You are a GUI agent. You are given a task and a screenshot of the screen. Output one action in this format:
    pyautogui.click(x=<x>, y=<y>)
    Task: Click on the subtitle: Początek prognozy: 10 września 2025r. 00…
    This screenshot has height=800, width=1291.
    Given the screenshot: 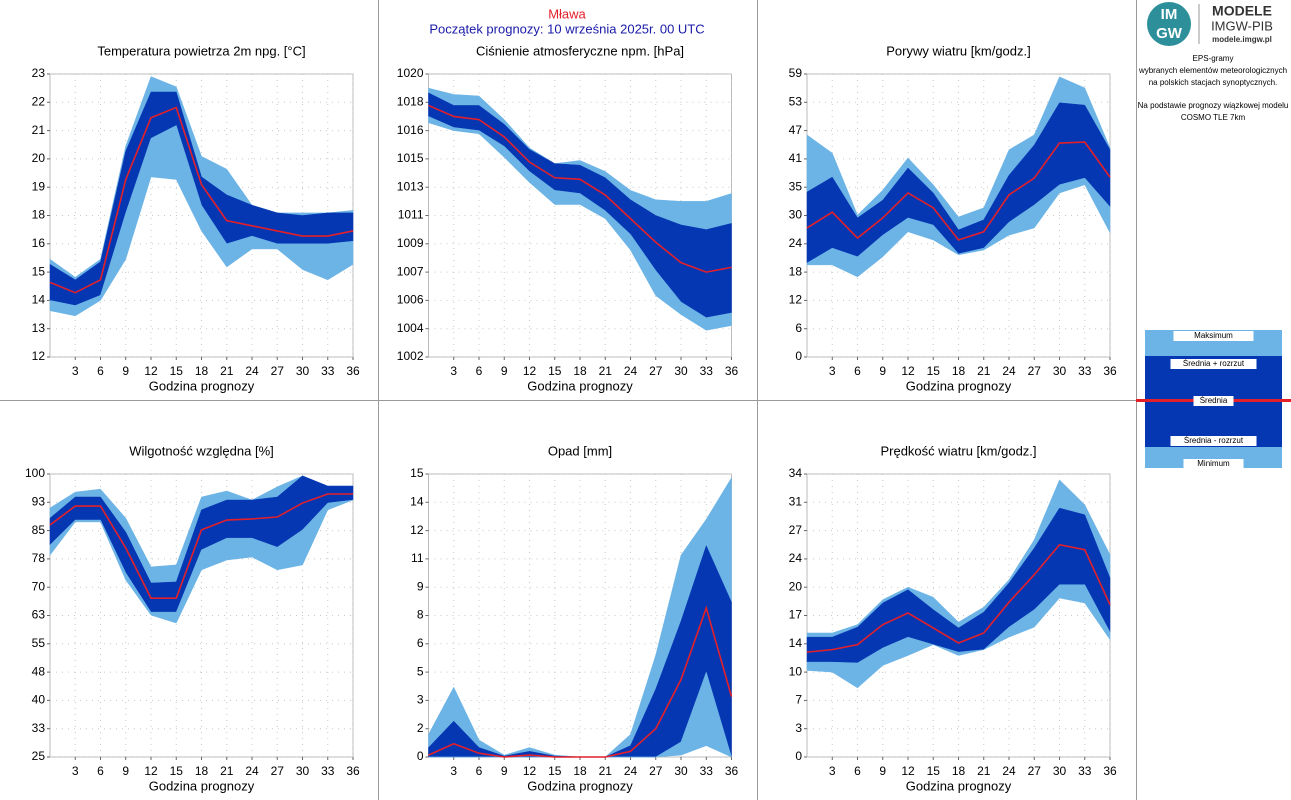 What is the action you would take?
    pyautogui.click(x=566, y=28)
    